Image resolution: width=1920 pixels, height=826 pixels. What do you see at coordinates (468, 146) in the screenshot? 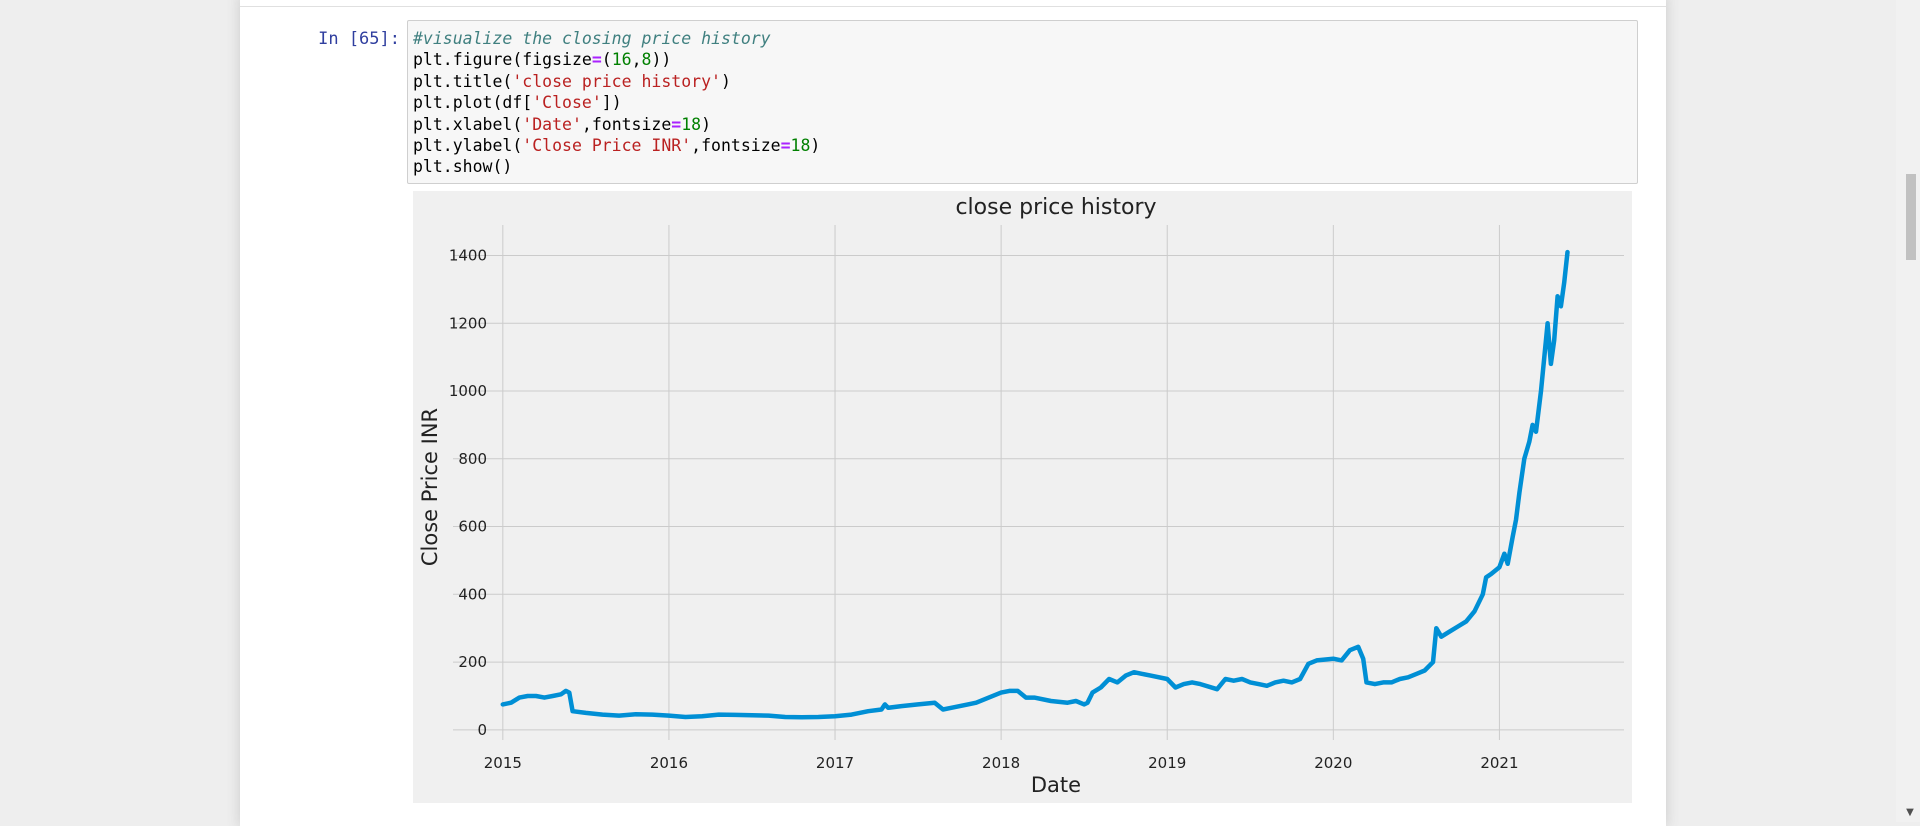
I see `code-token: plt.ylabel(` at bounding box center [468, 146].